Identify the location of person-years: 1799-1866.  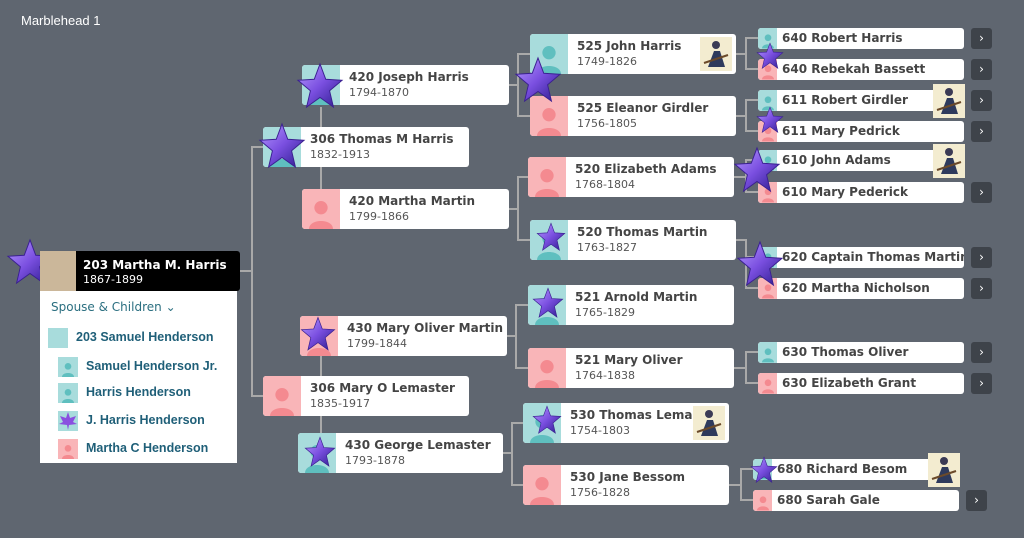
(379, 216).